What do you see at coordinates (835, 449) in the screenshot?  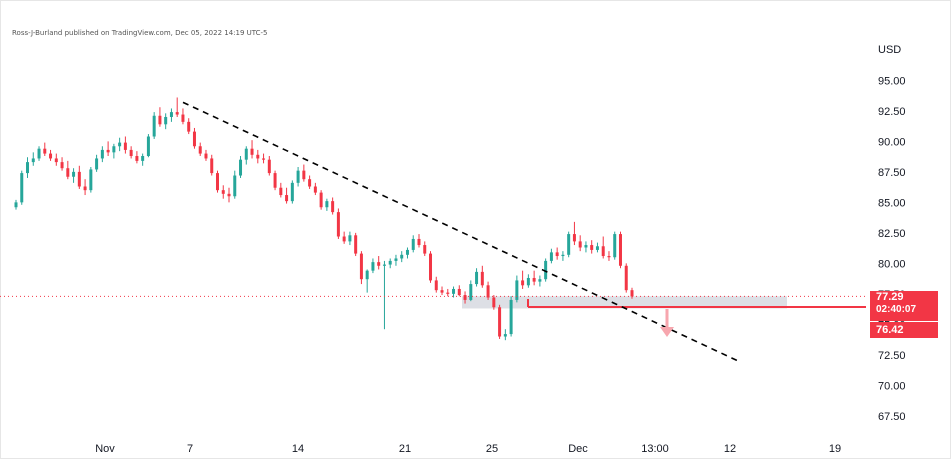 I see `x-tick-label: 19` at bounding box center [835, 449].